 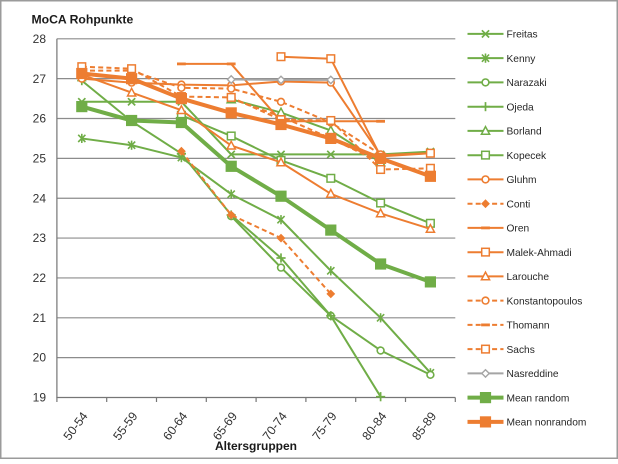 I want to click on svg-text: Malek-Ahmadi, so click(x=539, y=253).